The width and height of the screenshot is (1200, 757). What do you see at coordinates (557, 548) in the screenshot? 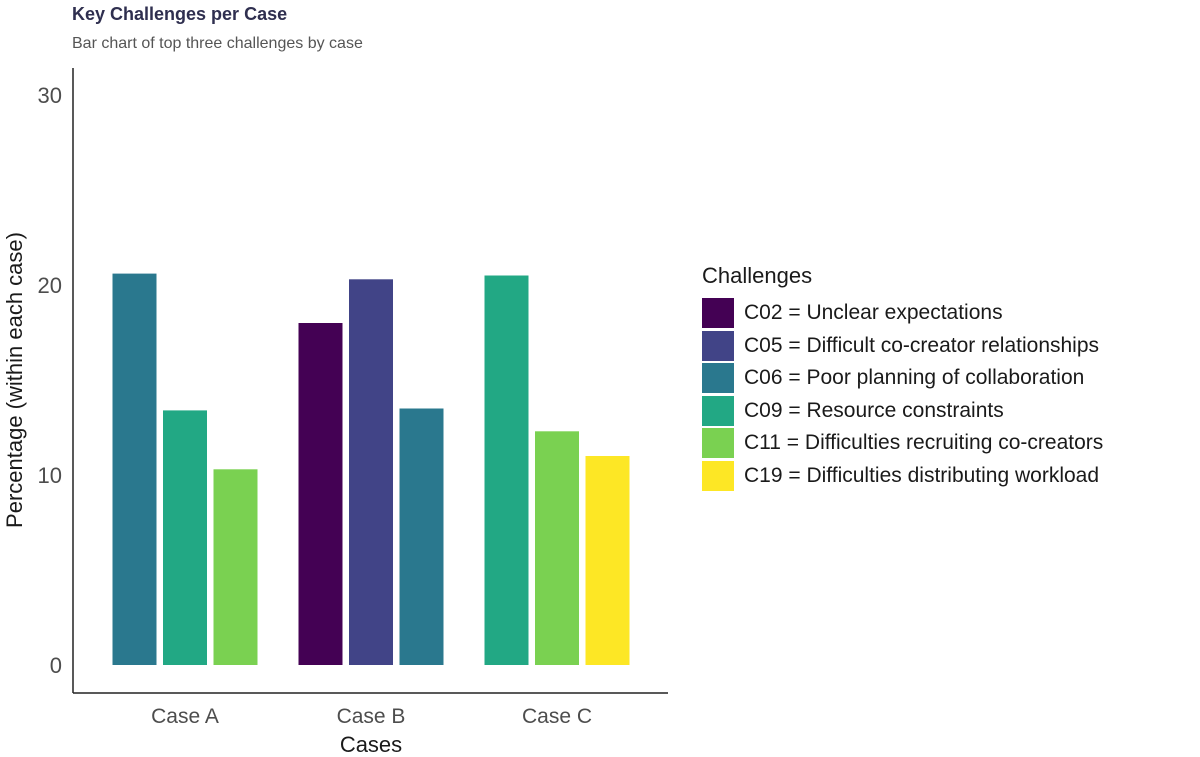
I see `bar-case-c-c11` at bounding box center [557, 548].